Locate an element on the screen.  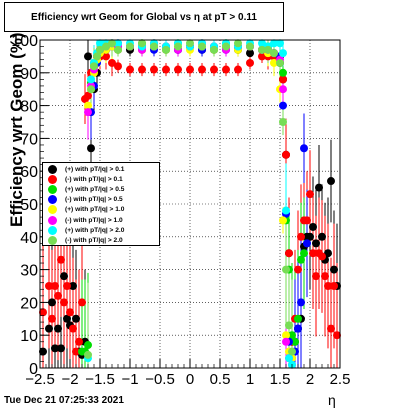
legend-entry: (-) with pT/|q| > 0.5 is located at coordinates (102, 200).